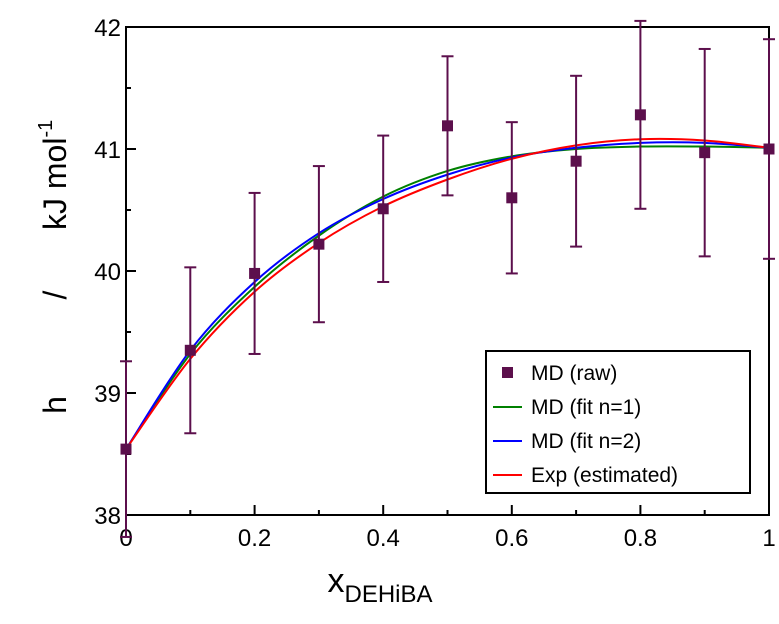 Image resolution: width=779 pixels, height=624 pixels. I want to click on y-tick-label: 40, so click(107, 272).